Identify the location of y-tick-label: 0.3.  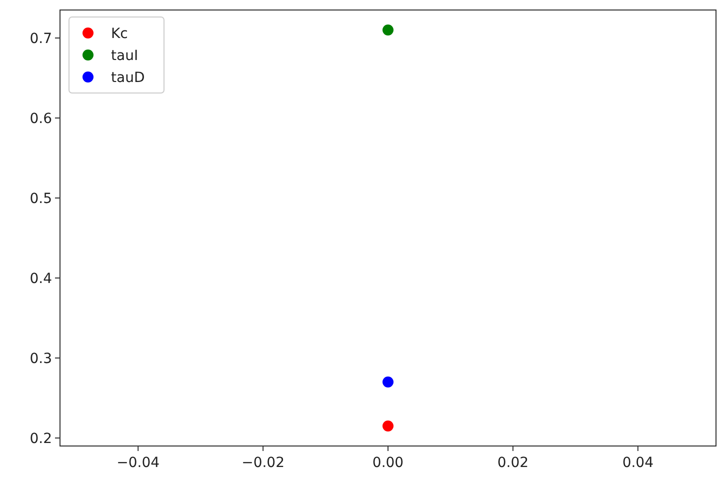
(41, 359).